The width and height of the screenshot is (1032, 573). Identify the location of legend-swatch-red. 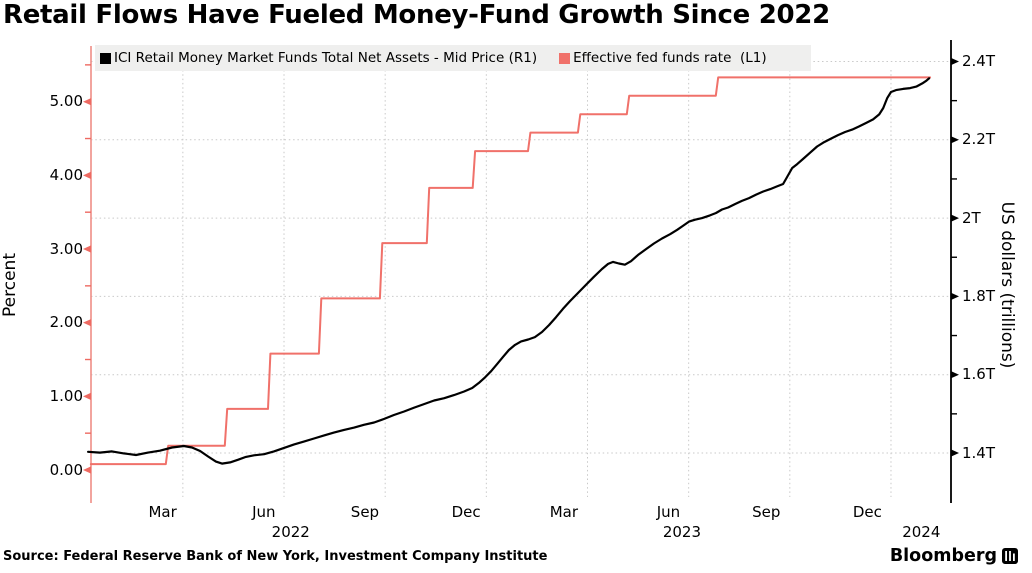
(565, 58).